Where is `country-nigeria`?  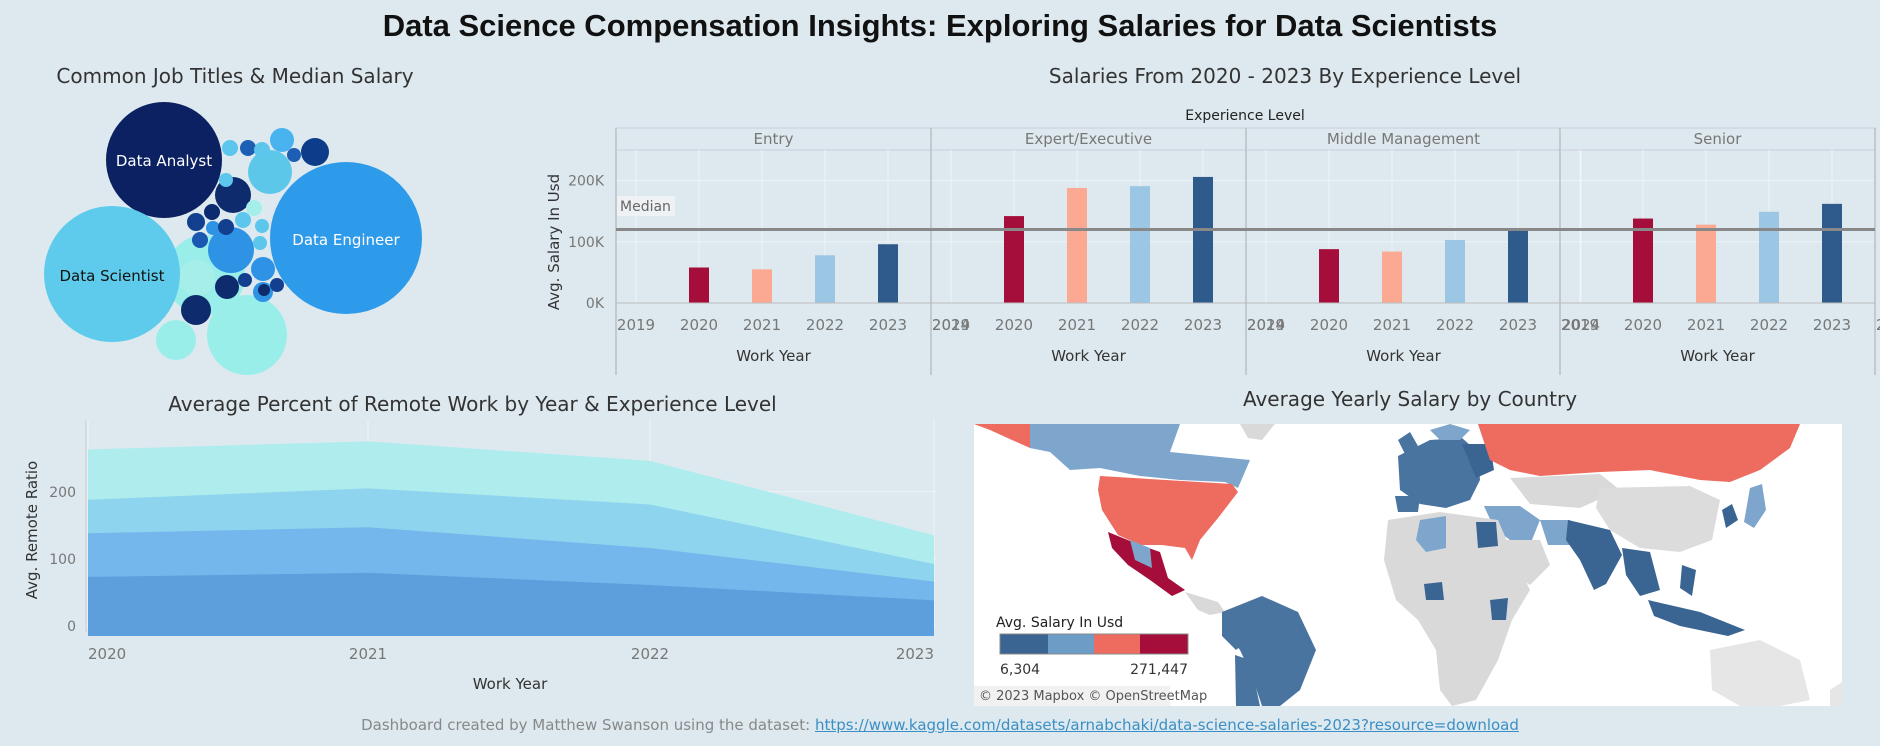
country-nigeria is located at coordinates (1434, 591).